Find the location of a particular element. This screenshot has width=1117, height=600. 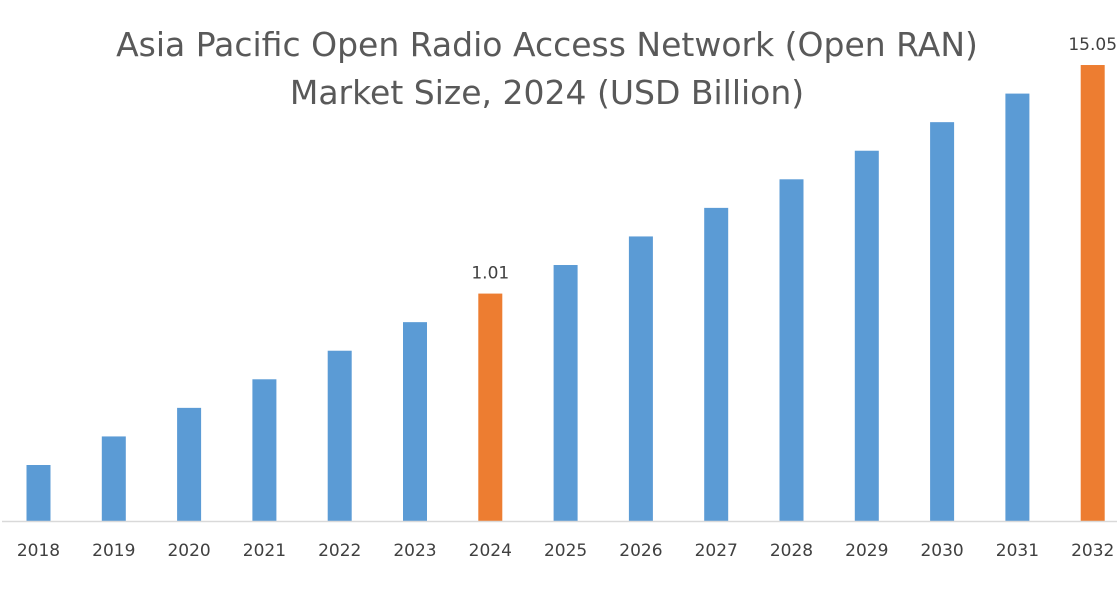

bar-2023 is located at coordinates (415, 421).